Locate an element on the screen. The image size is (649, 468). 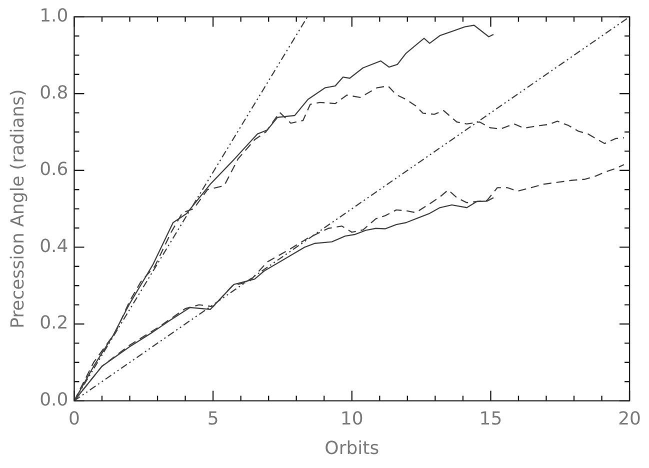
x-axis-title: Orbits is located at coordinates (352, 448).